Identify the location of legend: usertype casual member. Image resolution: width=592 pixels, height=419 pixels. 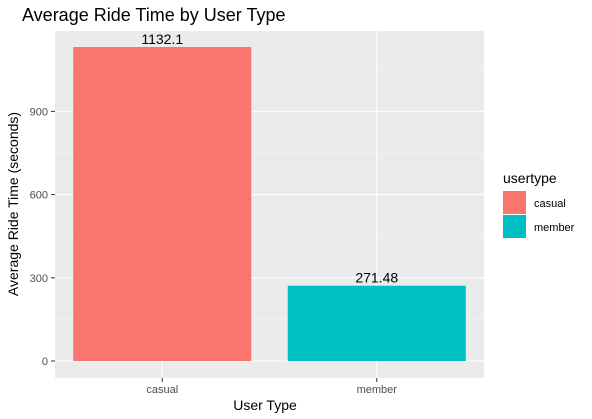
(539, 204).